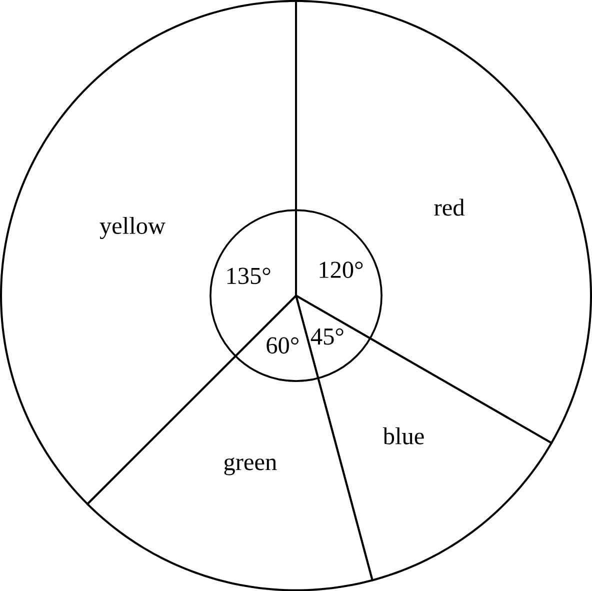 The width and height of the screenshot is (592, 591). What do you see at coordinates (449, 207) in the screenshot?
I see `slice-label: red` at bounding box center [449, 207].